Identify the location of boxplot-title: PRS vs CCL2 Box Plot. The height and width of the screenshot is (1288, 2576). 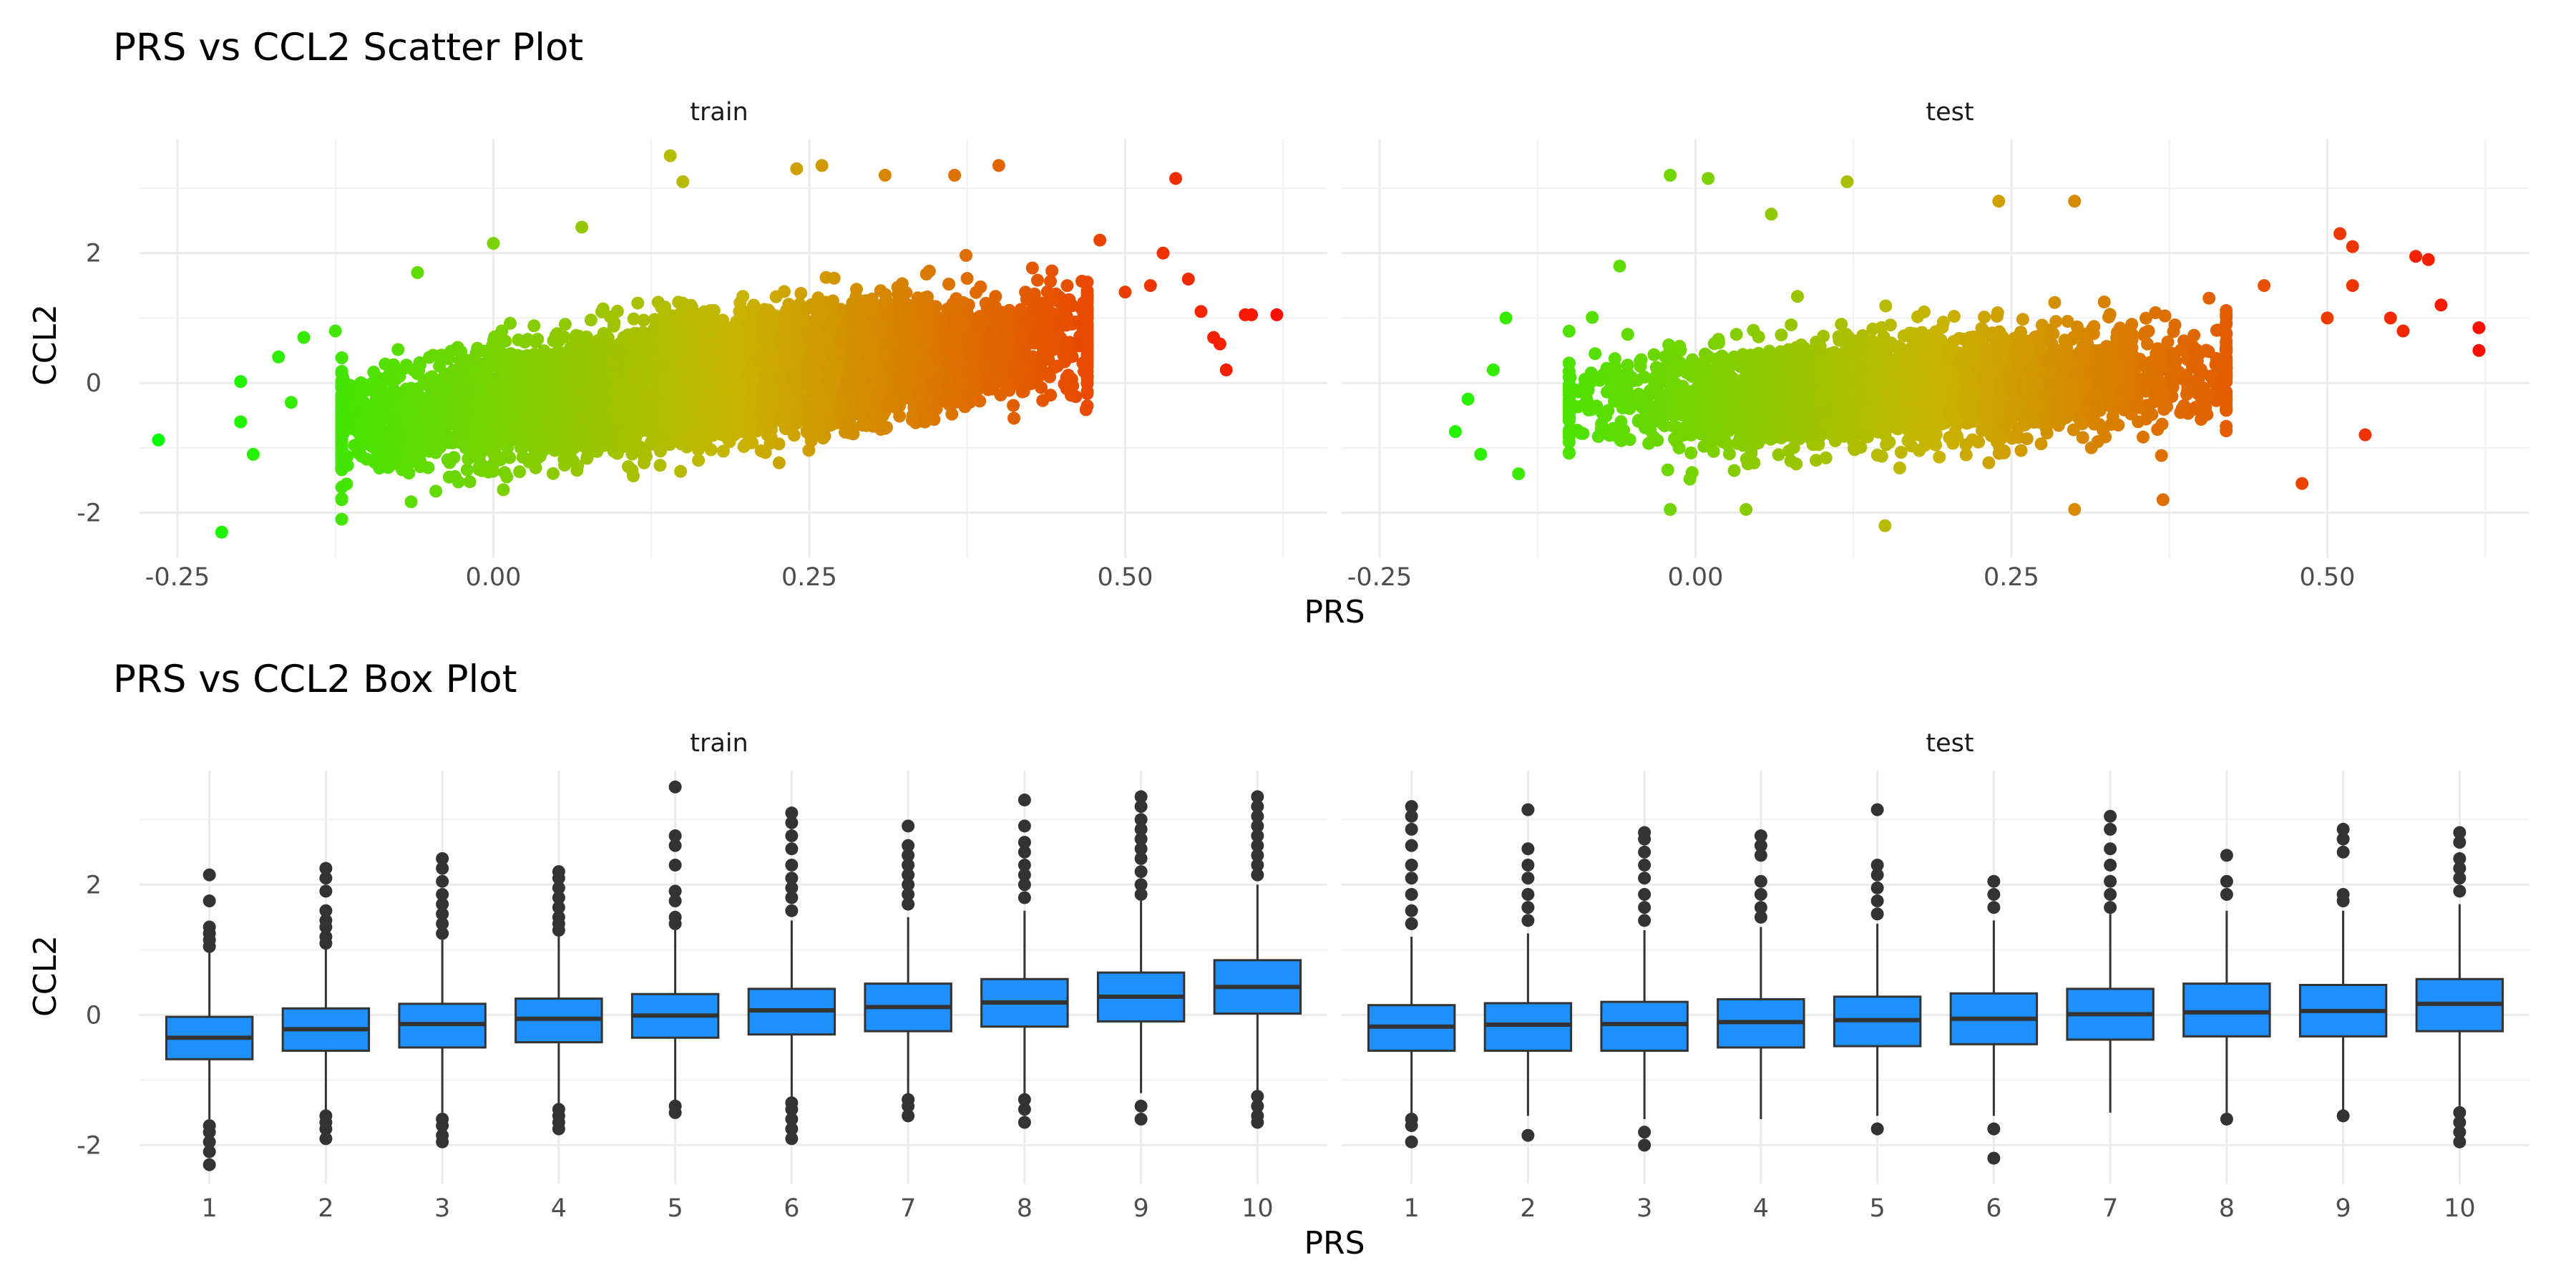
(315, 679).